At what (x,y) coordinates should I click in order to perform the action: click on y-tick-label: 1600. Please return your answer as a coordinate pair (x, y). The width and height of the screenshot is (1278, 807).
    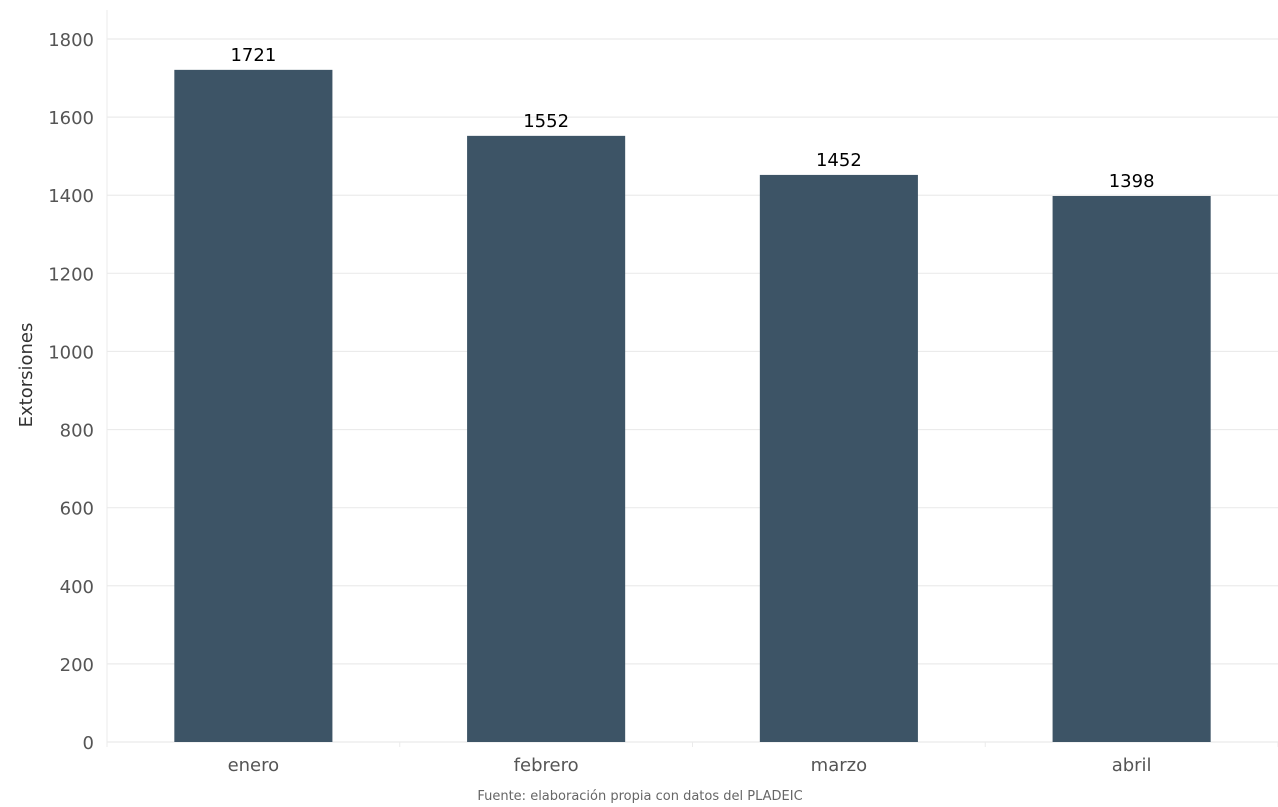
    Looking at the image, I should click on (71, 118).